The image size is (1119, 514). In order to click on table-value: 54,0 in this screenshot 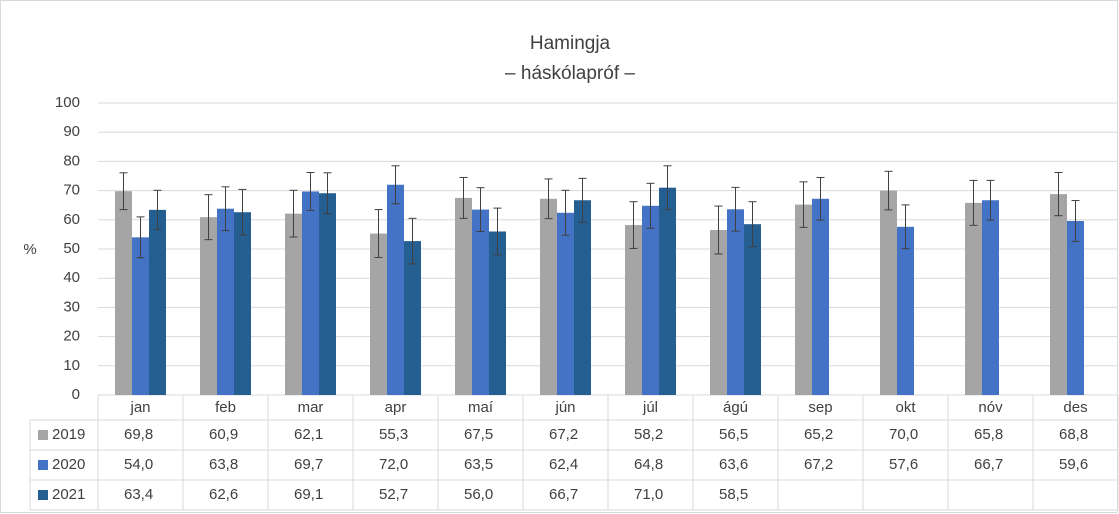, I will do `click(138, 464)`.